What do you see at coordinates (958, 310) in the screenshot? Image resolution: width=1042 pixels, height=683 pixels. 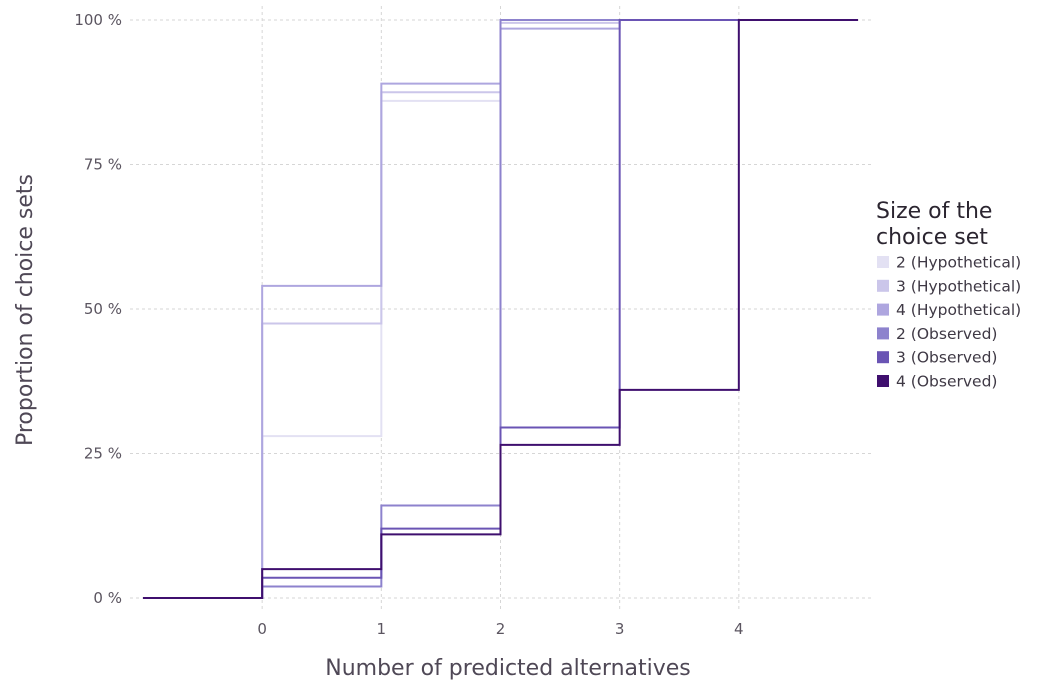 I see `legend-label: 4 (Hypothetical)` at bounding box center [958, 310].